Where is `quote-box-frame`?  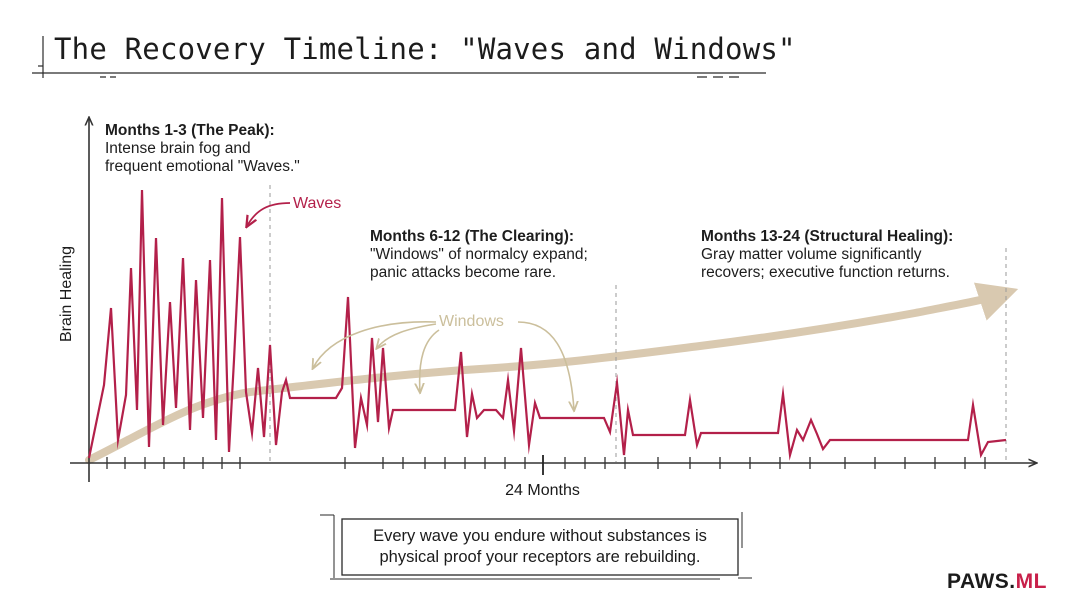
quote-box-frame is located at coordinates (536, 546).